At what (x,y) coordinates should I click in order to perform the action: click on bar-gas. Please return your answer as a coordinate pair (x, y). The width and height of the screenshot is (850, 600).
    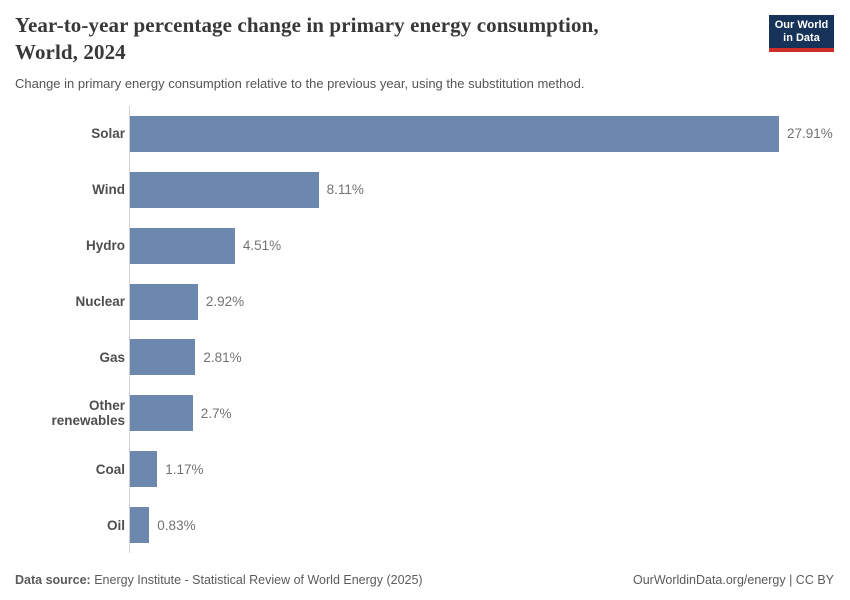
    Looking at the image, I should click on (163, 357).